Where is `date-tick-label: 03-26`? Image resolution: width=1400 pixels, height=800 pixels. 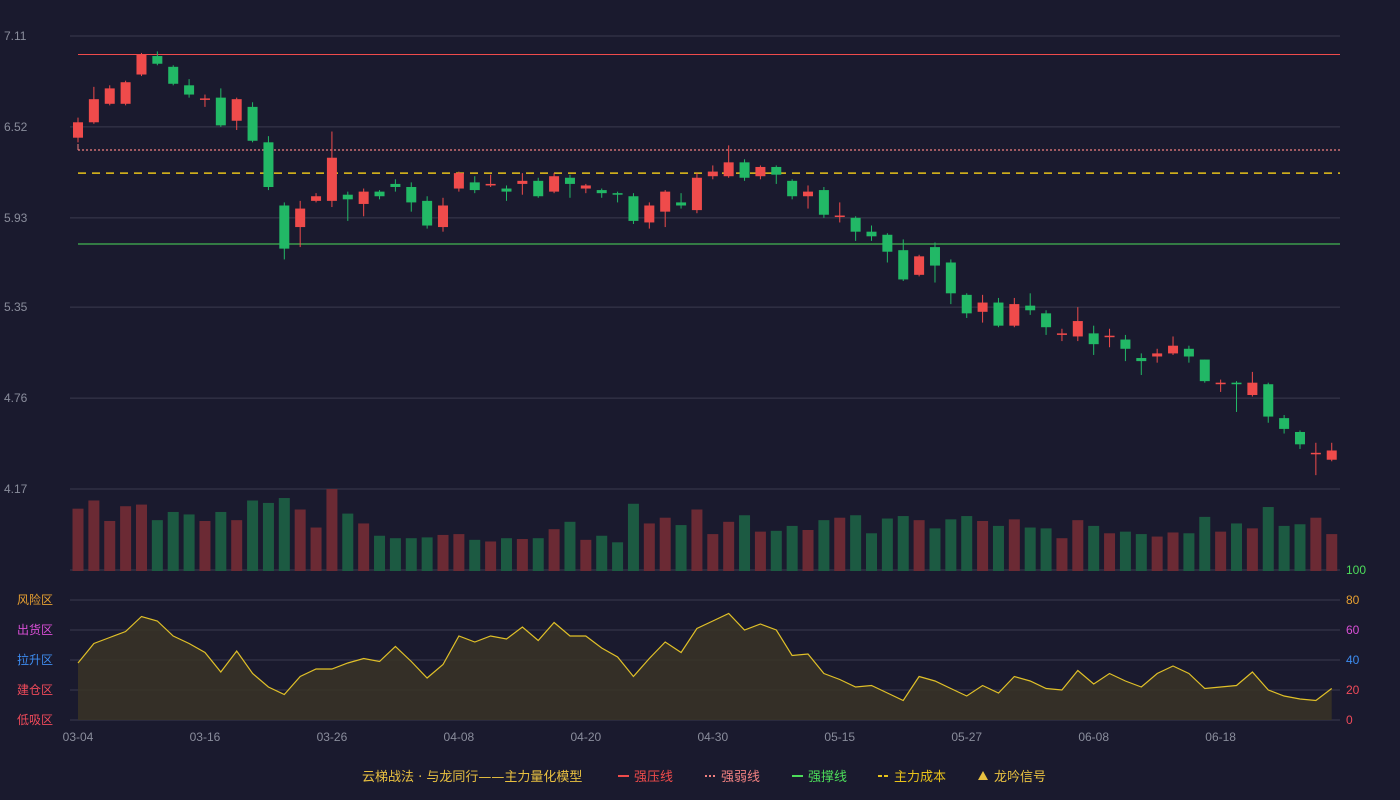
date-tick-label: 03-26 is located at coordinates (332, 737).